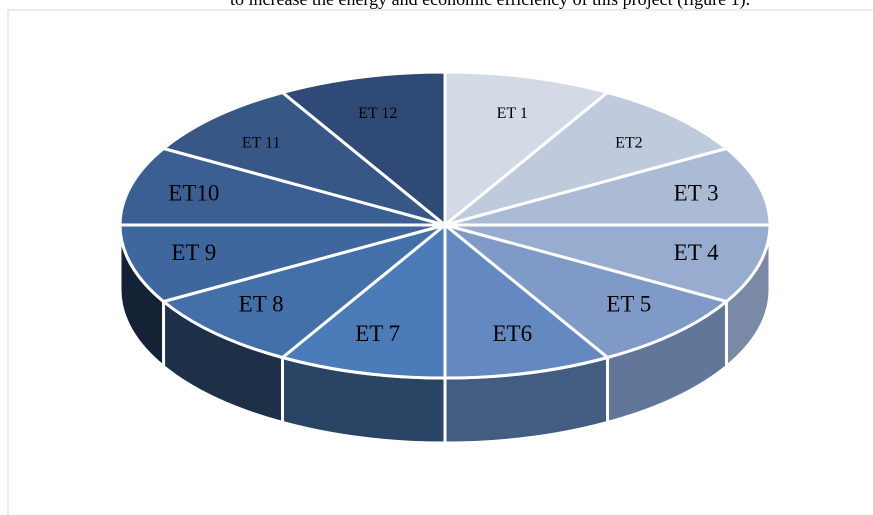 The height and width of the screenshot is (515, 873). Describe the element at coordinates (629, 143) in the screenshot. I see `slice-label: ET2` at that location.